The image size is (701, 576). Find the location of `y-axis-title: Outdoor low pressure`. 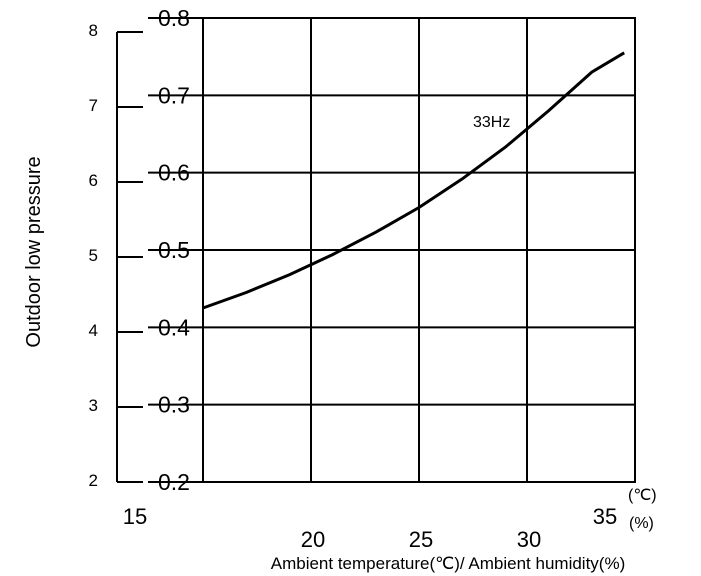

y-axis-title: Outdoor low pressure is located at coordinates (34, 251).